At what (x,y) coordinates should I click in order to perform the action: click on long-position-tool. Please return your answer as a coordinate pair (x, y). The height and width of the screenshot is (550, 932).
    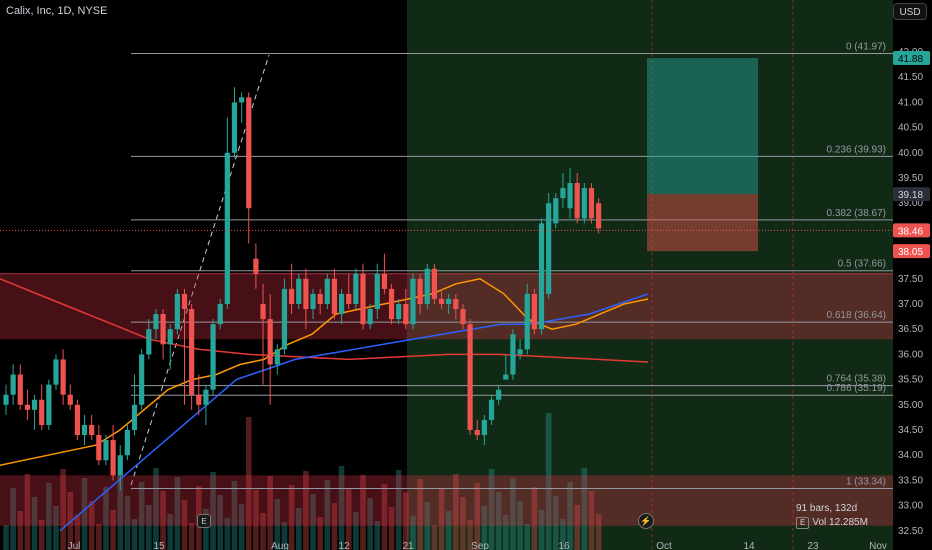
    Looking at the image, I should click on (702, 155).